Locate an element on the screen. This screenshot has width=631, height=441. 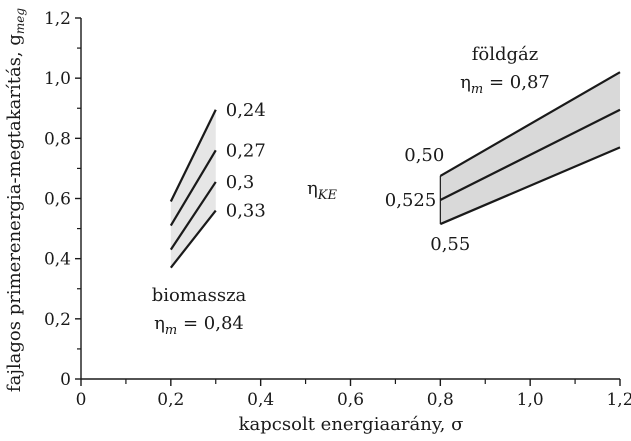
x-tick-label: 0 is located at coordinates (81, 400).